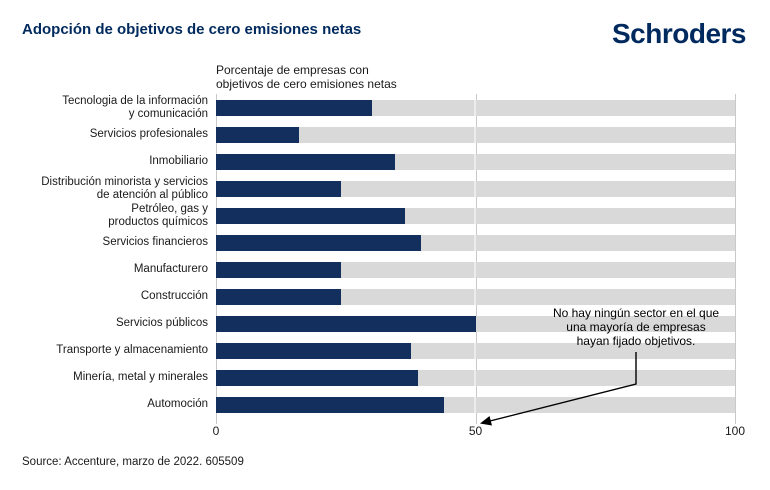 This screenshot has width=770, height=490. What do you see at coordinates (178, 161) in the screenshot?
I see `category-label: Inmobiliario` at bounding box center [178, 161].